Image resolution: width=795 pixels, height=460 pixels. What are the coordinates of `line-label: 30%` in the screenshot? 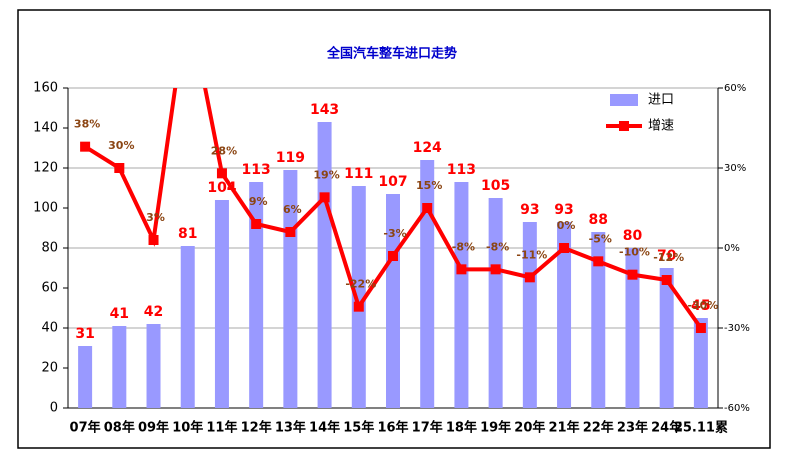 It's located at (121, 145).